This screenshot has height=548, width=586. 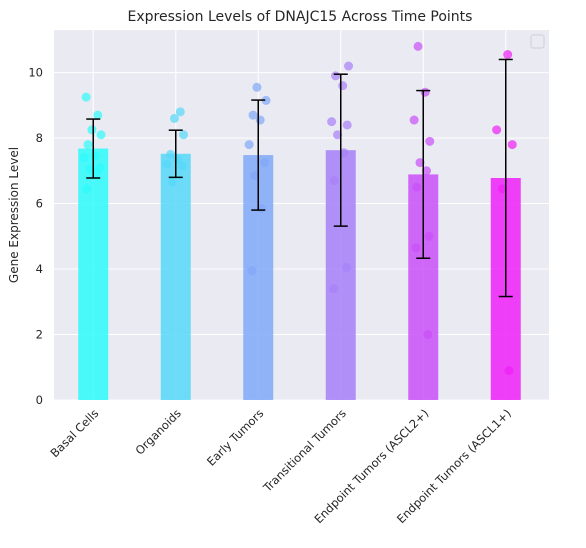 I want to click on y-tick-label: 0, so click(x=39, y=400).